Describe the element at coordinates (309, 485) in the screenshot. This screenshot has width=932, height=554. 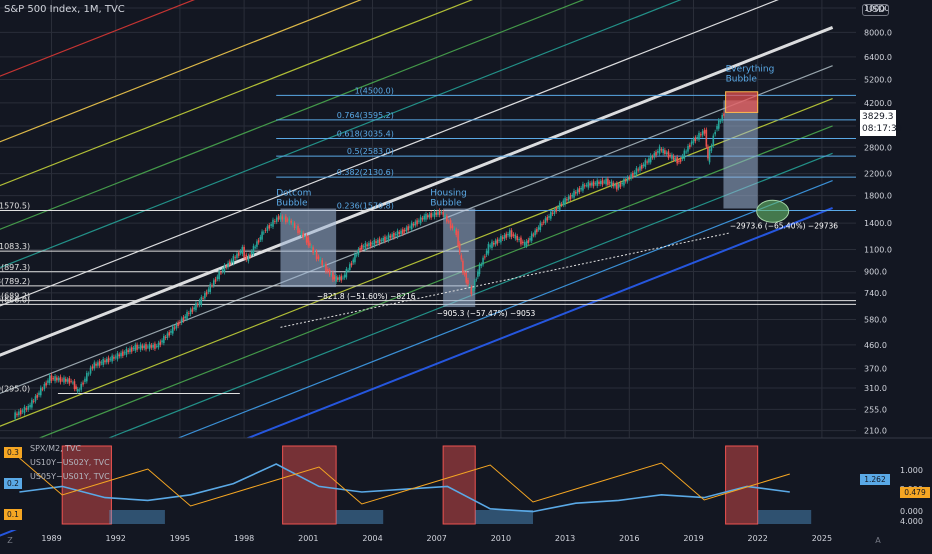
I see `recession-box` at that location.